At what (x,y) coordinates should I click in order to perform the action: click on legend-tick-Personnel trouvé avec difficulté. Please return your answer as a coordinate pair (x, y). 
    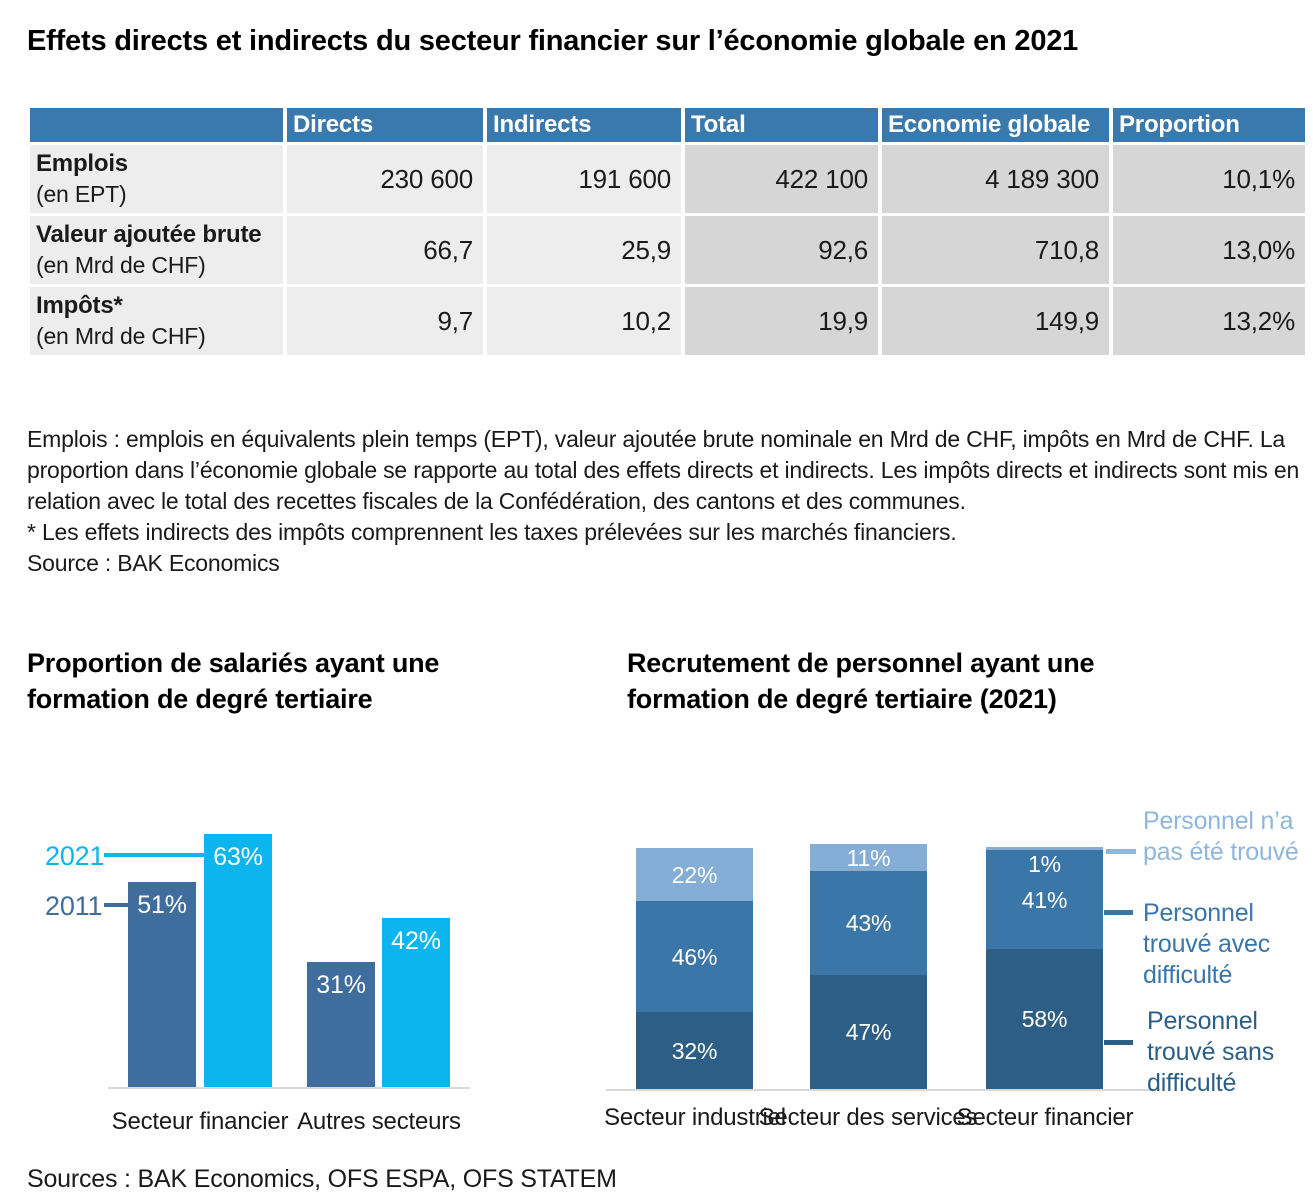
    Looking at the image, I should click on (1118, 912).